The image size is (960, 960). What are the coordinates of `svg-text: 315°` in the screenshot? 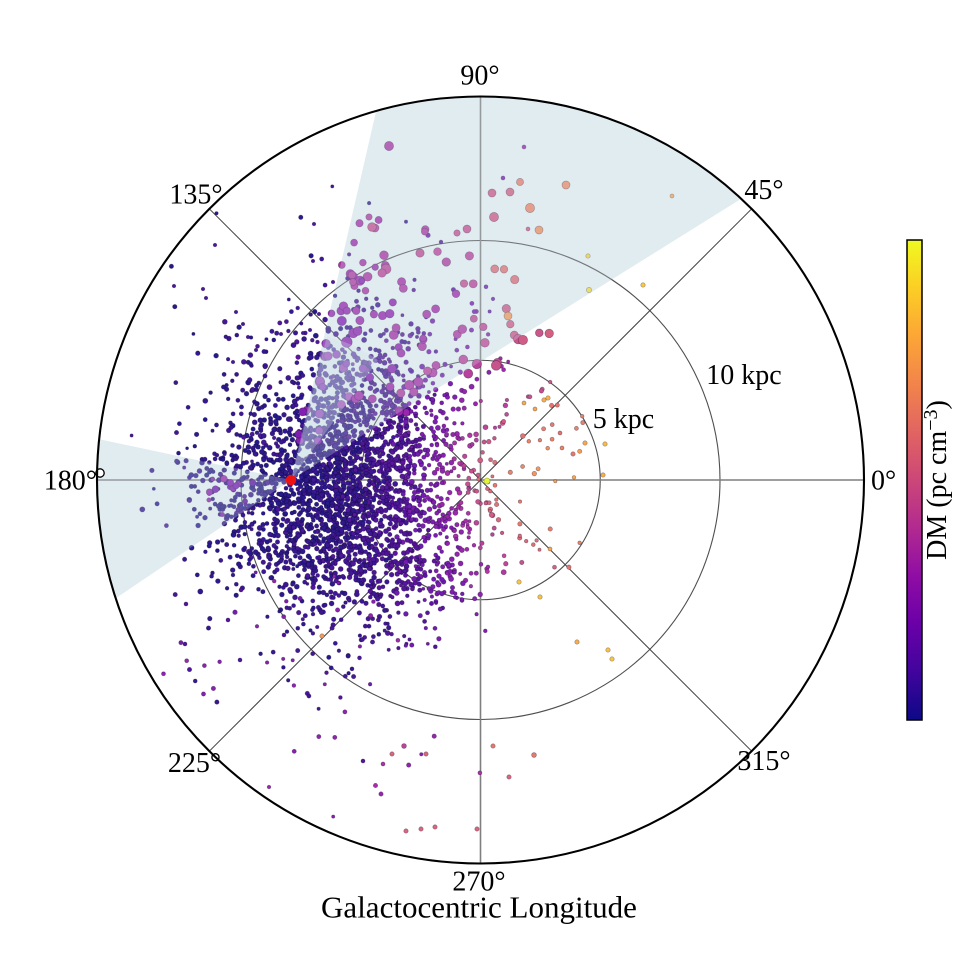 It's located at (763, 761).